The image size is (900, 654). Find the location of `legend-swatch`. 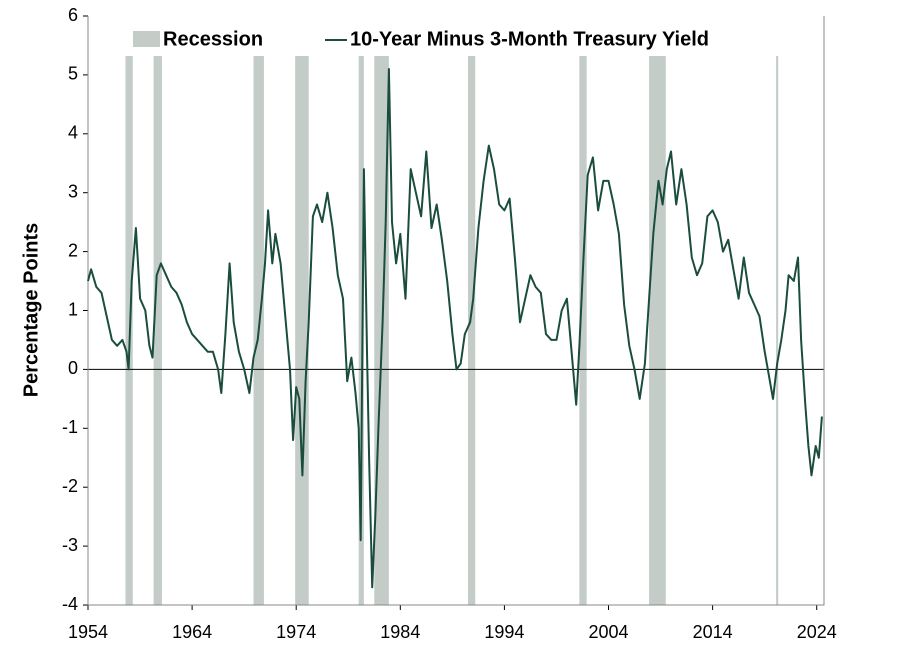

legend-swatch is located at coordinates (146, 39).